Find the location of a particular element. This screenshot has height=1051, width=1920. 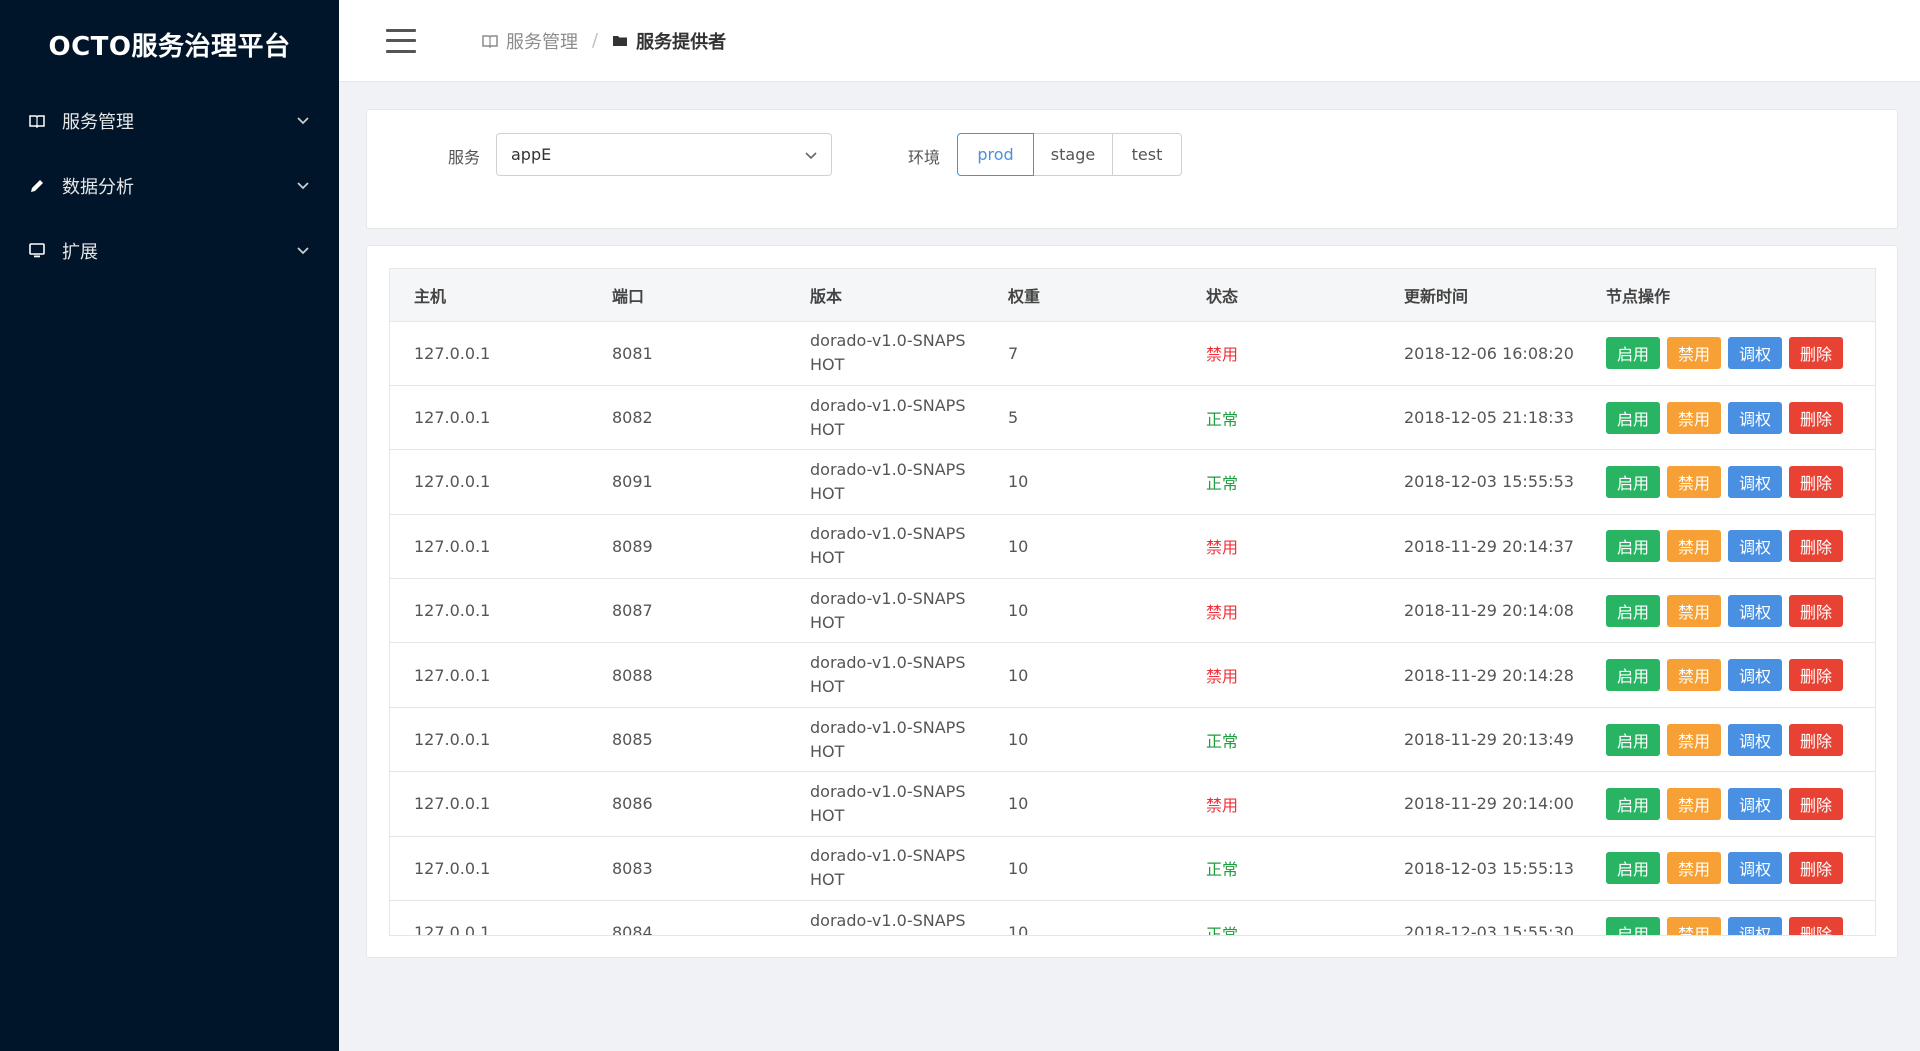

cell-updated: 2018-11-29 20:14:00 is located at coordinates (1481, 804).